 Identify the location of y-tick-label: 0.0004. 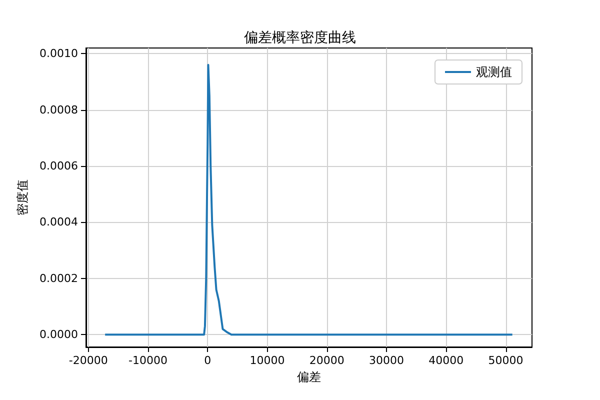
(59, 222).